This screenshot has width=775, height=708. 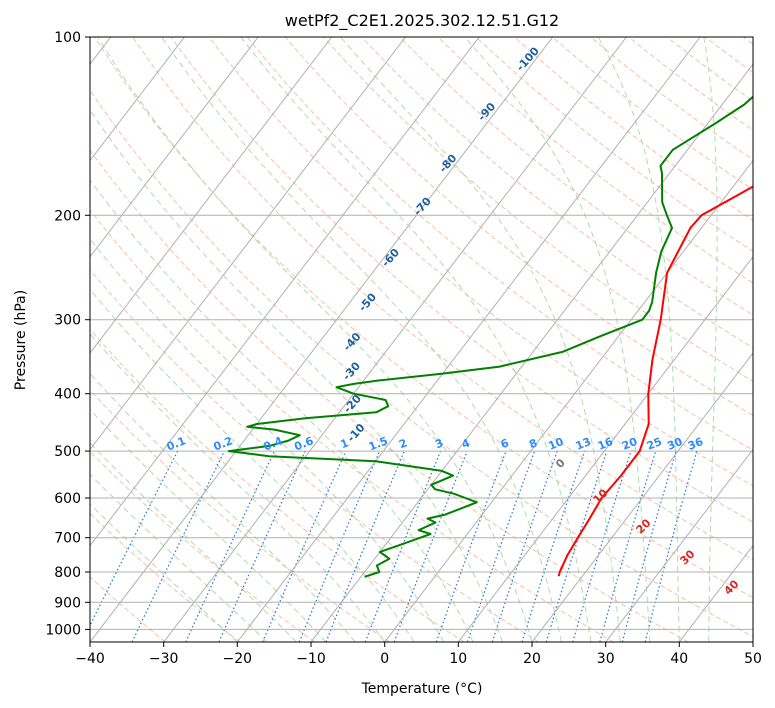 What do you see at coordinates (67, 499) in the screenshot?
I see `y-tick-label: 600` at bounding box center [67, 499].